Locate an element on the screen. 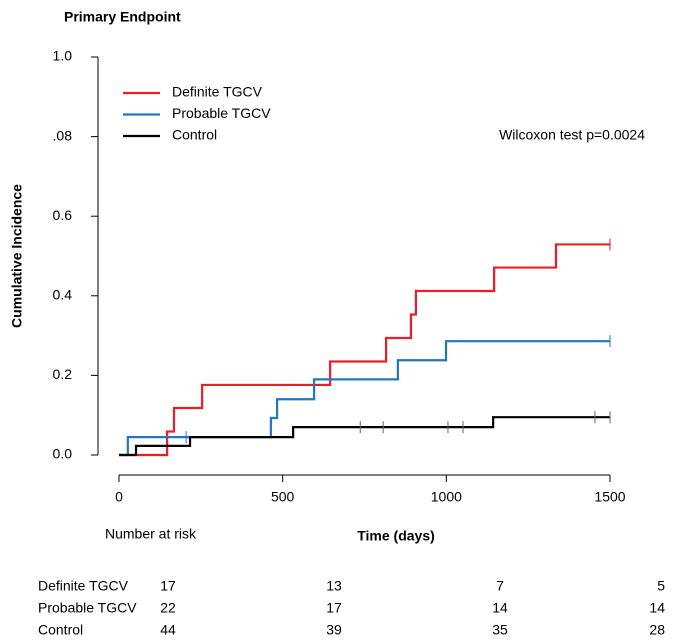  x-tick-label: 0 is located at coordinates (119, 497).